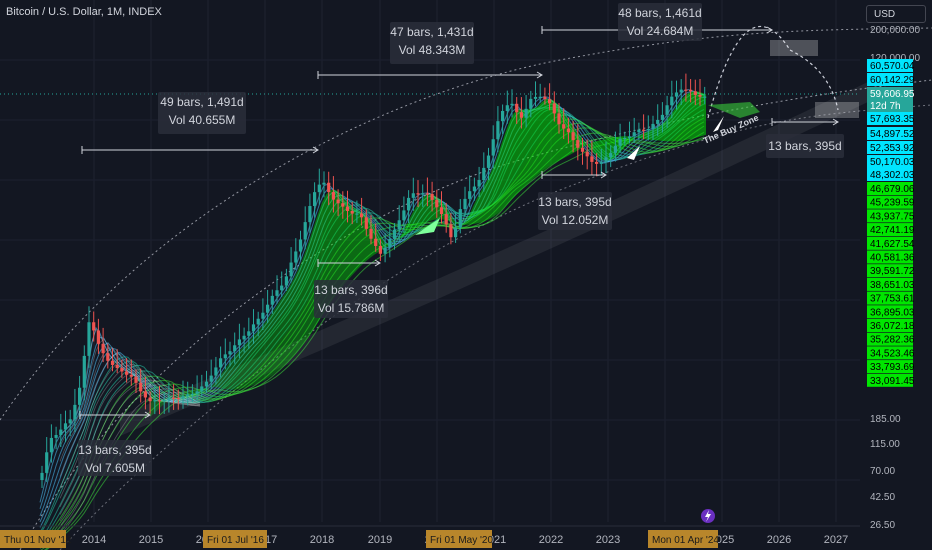 The width and height of the screenshot is (932, 550). What do you see at coordinates (814, 80) in the screenshot?
I see `projection-down-arc` at bounding box center [814, 80].